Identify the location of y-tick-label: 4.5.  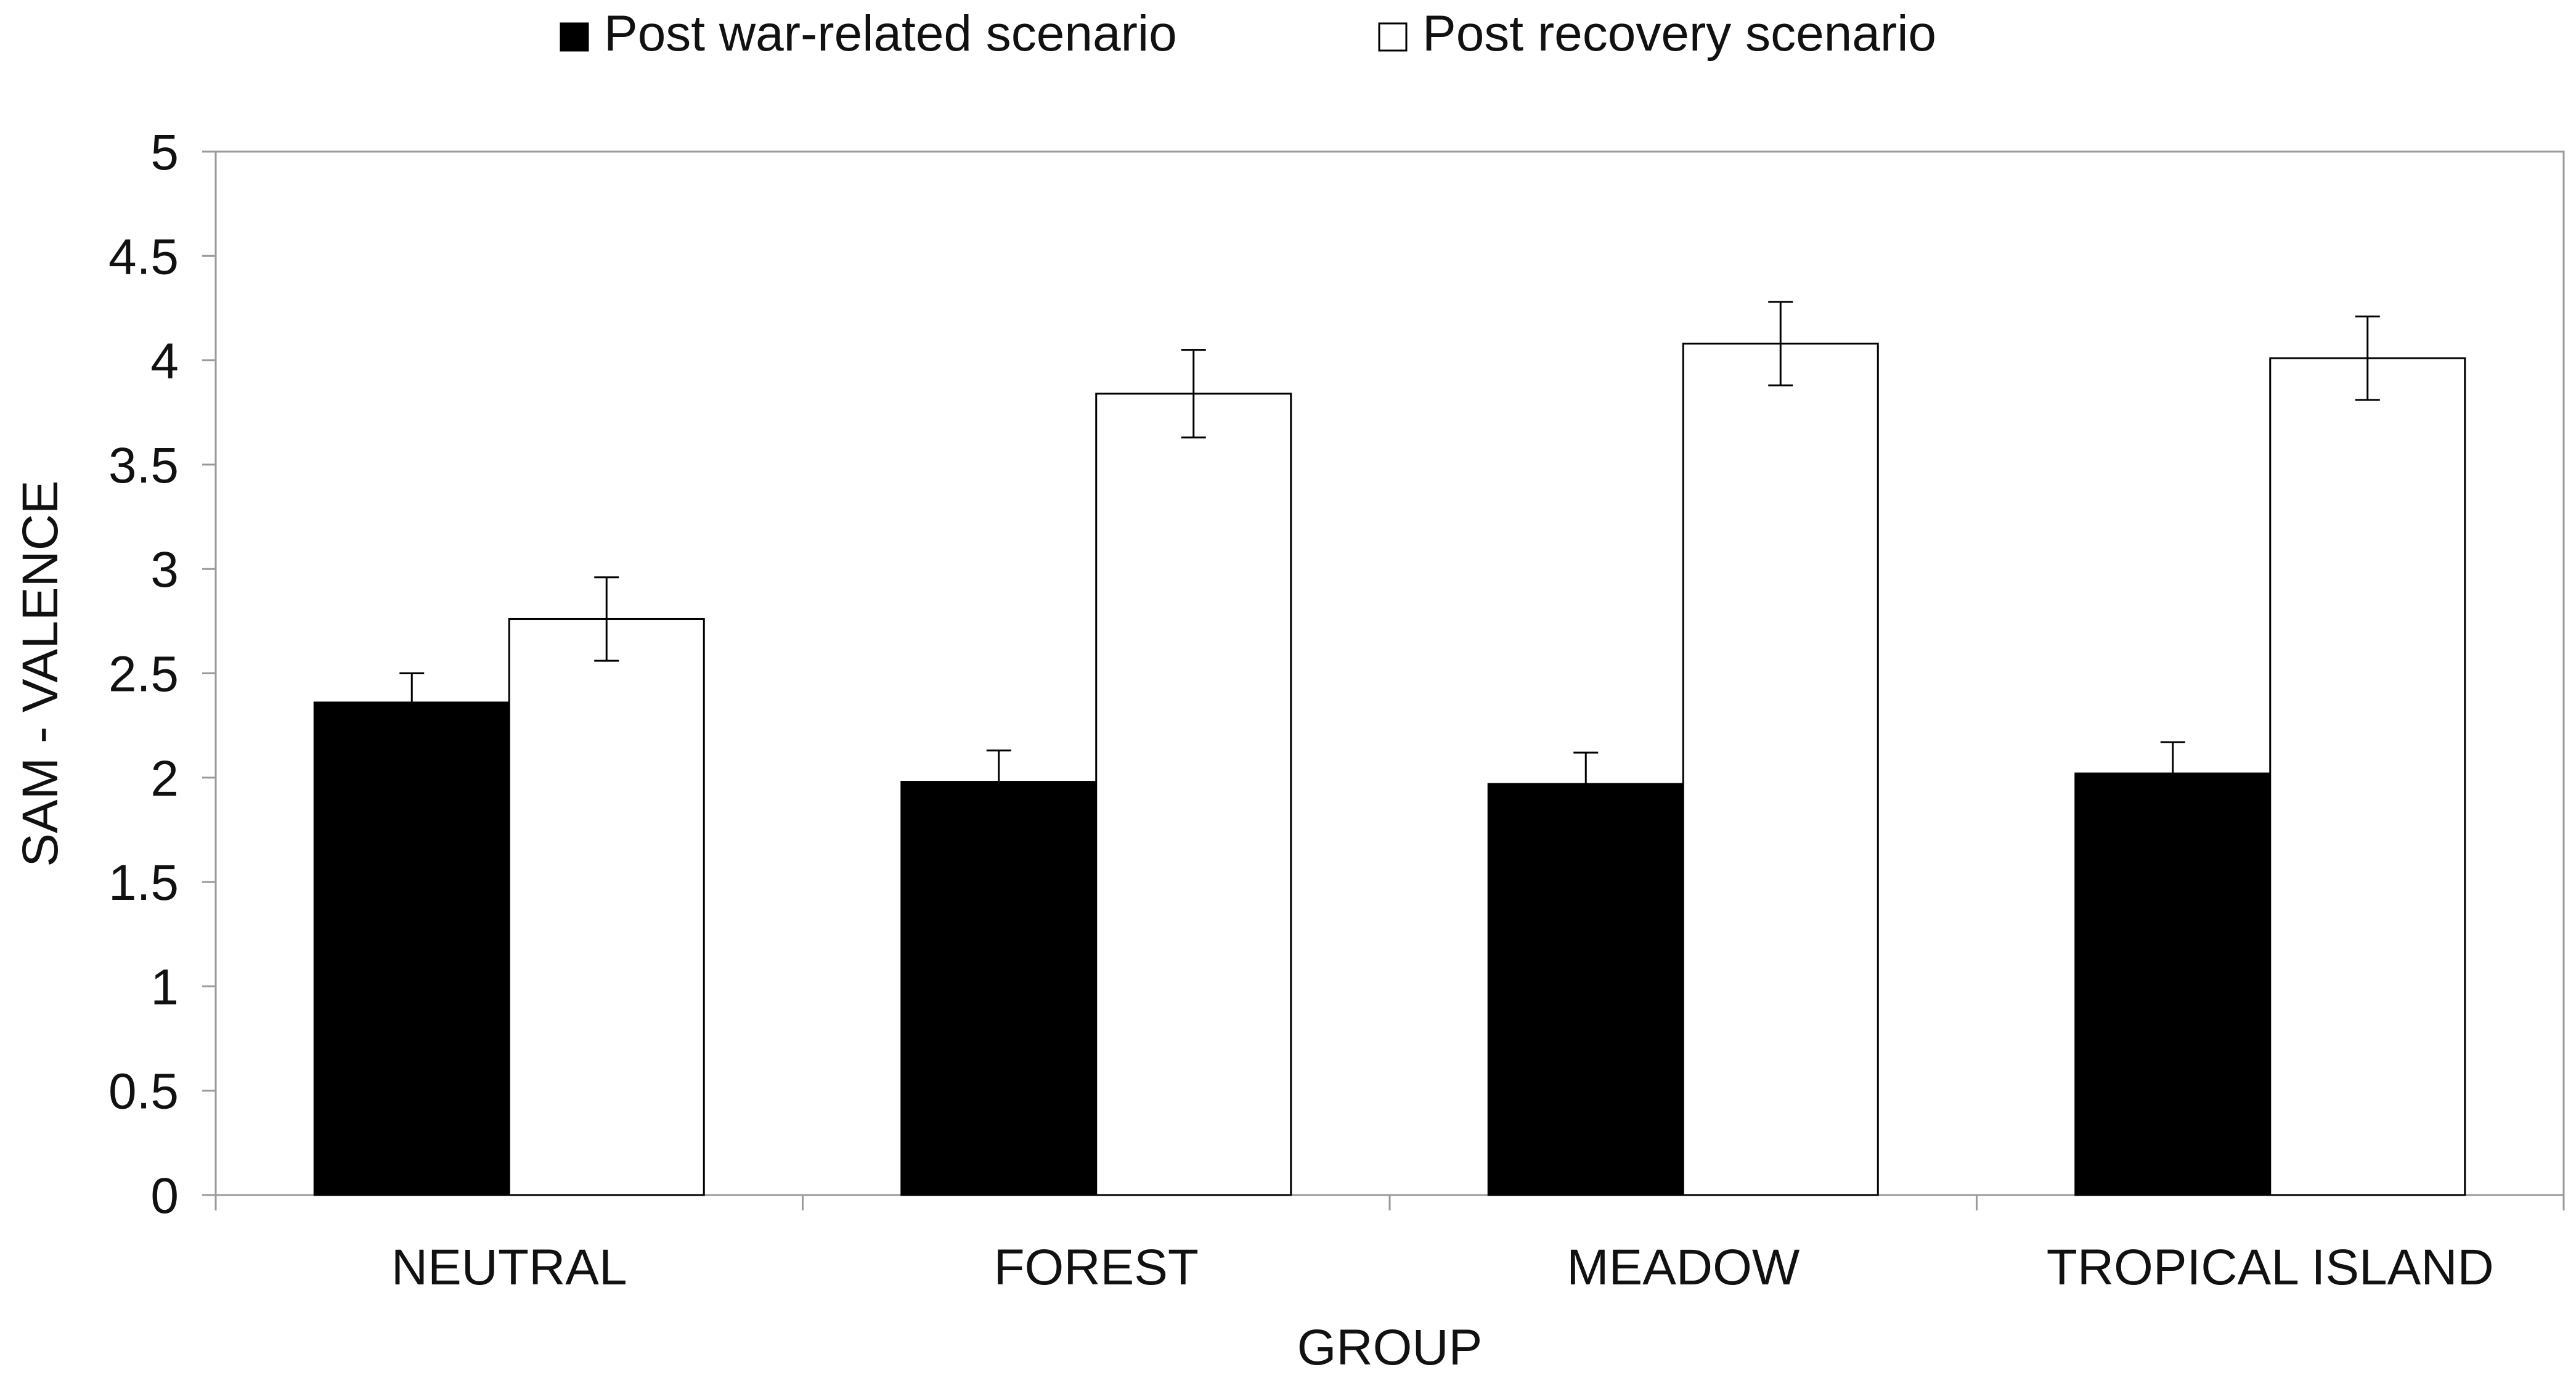
(143, 257).